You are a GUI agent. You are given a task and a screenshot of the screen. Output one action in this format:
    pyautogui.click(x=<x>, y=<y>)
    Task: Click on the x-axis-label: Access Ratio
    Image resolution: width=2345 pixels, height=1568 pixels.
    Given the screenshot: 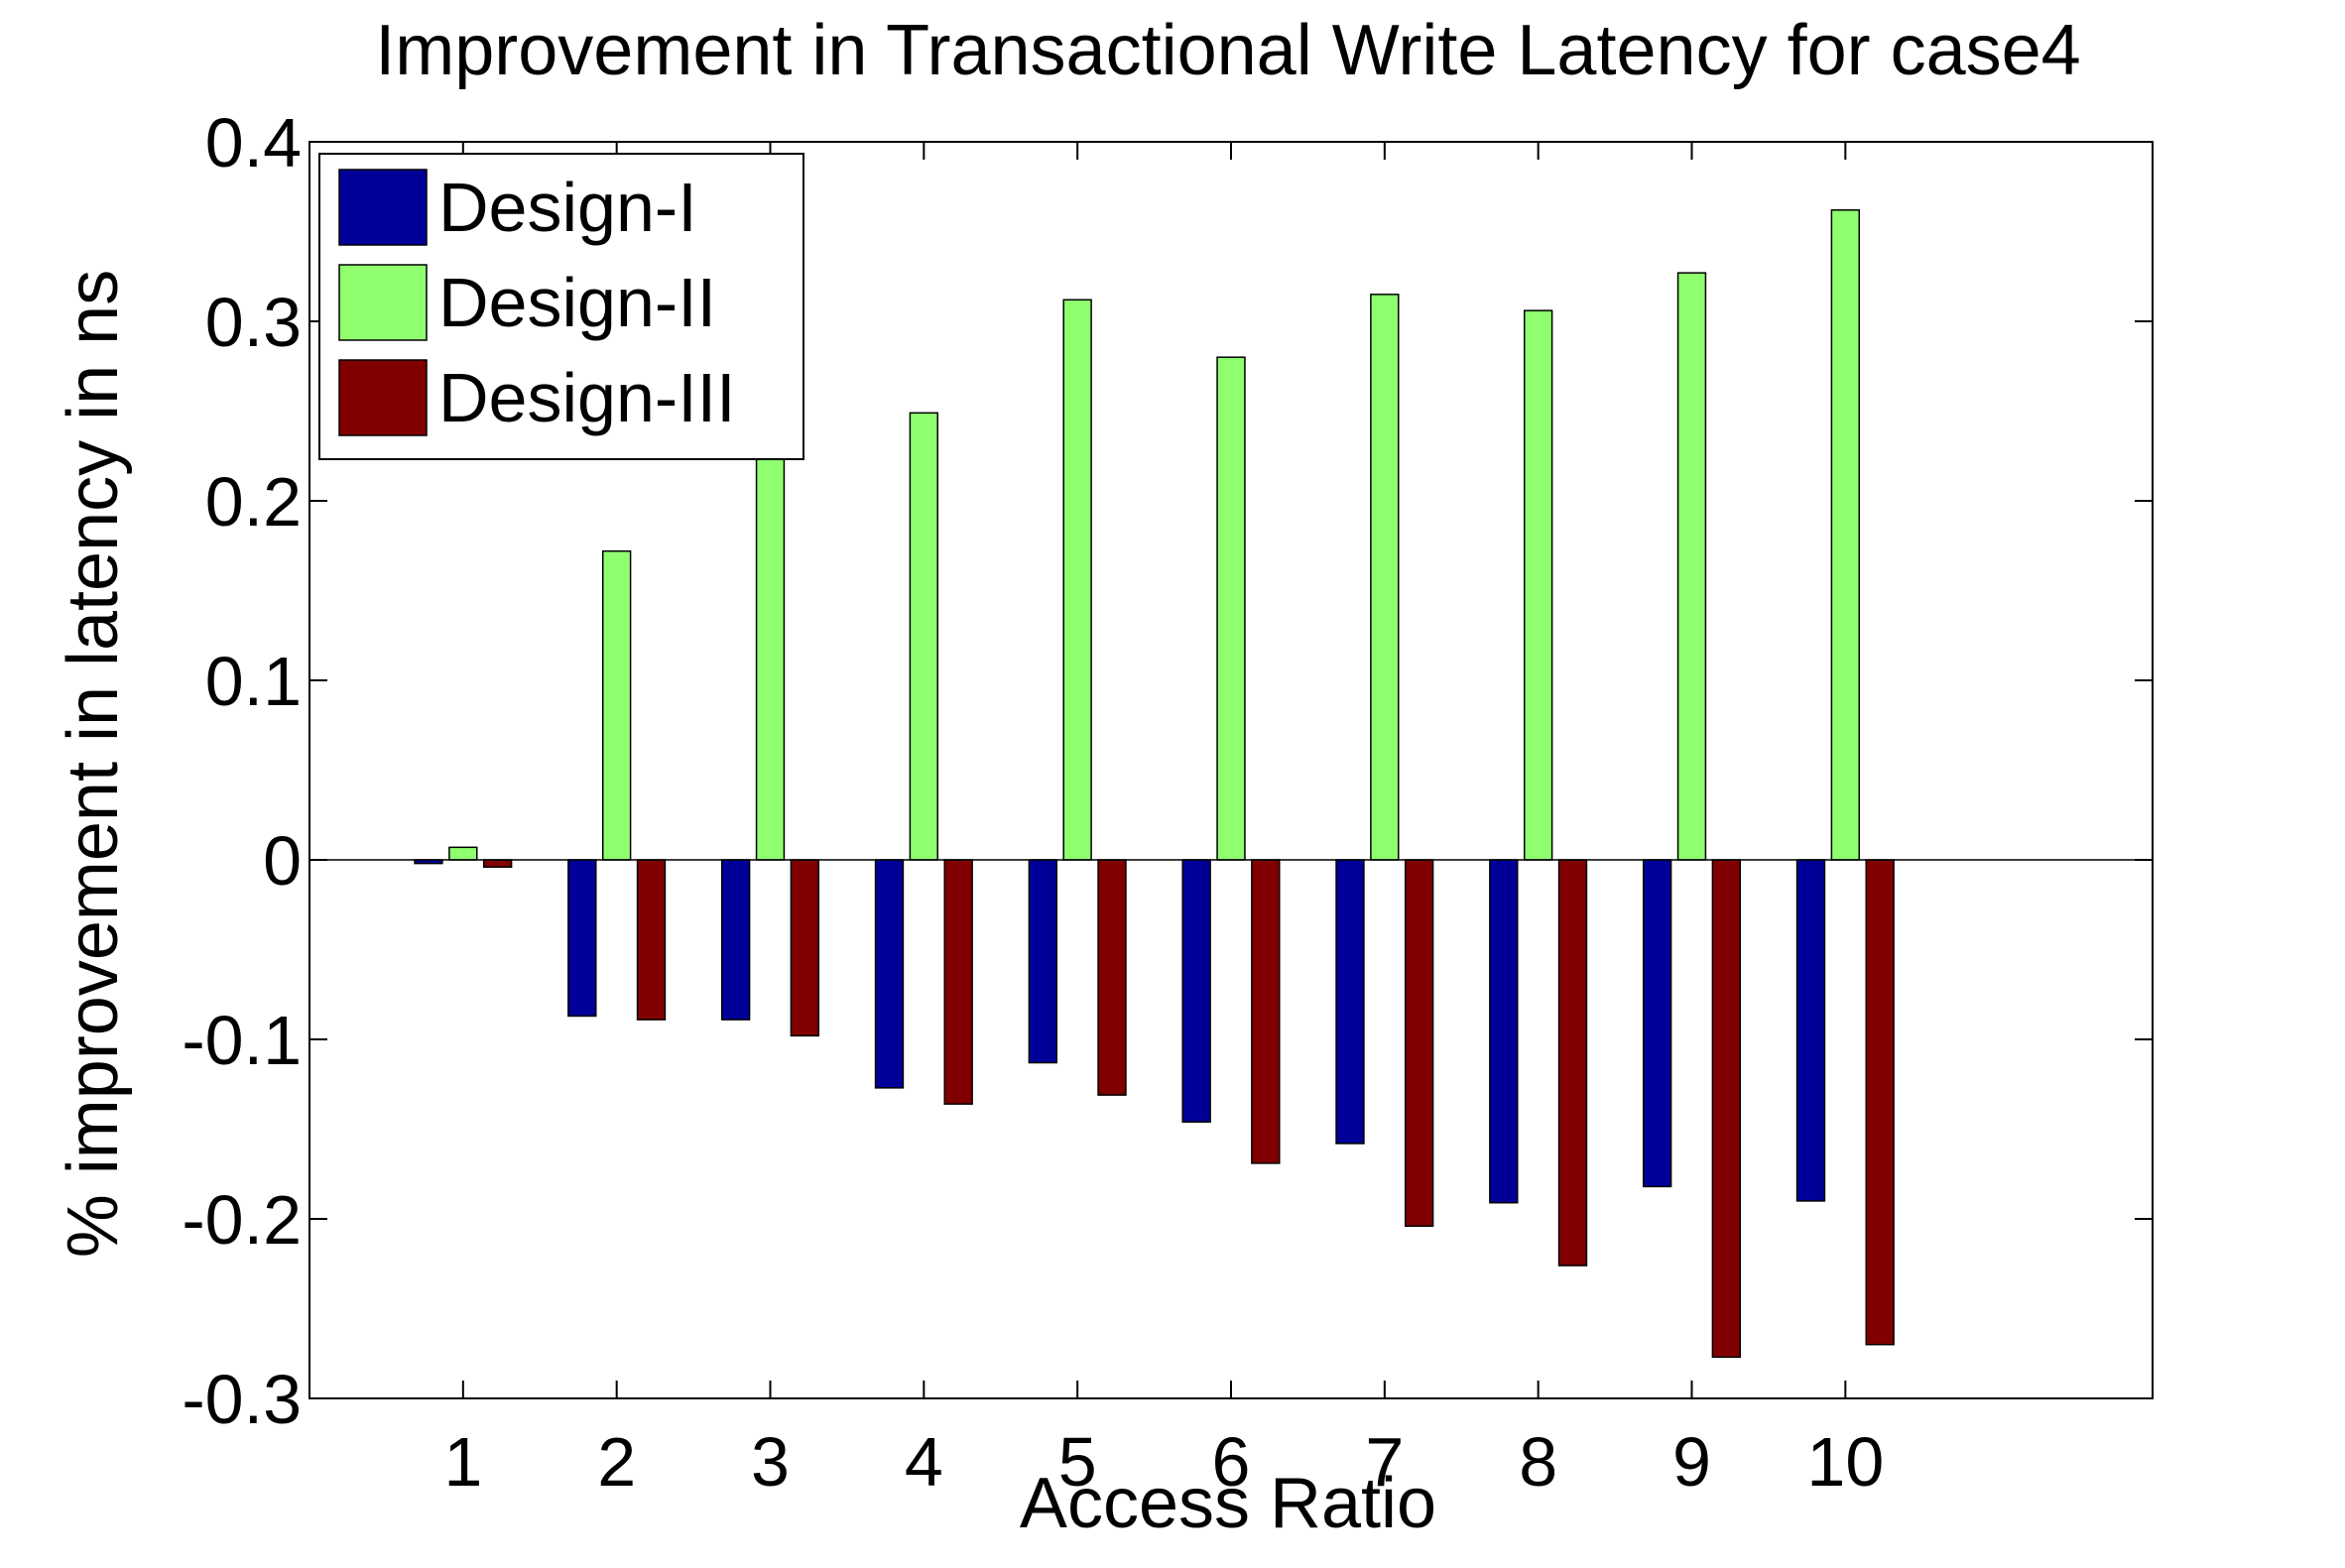 What is the action you would take?
    pyautogui.click(x=1228, y=1503)
    